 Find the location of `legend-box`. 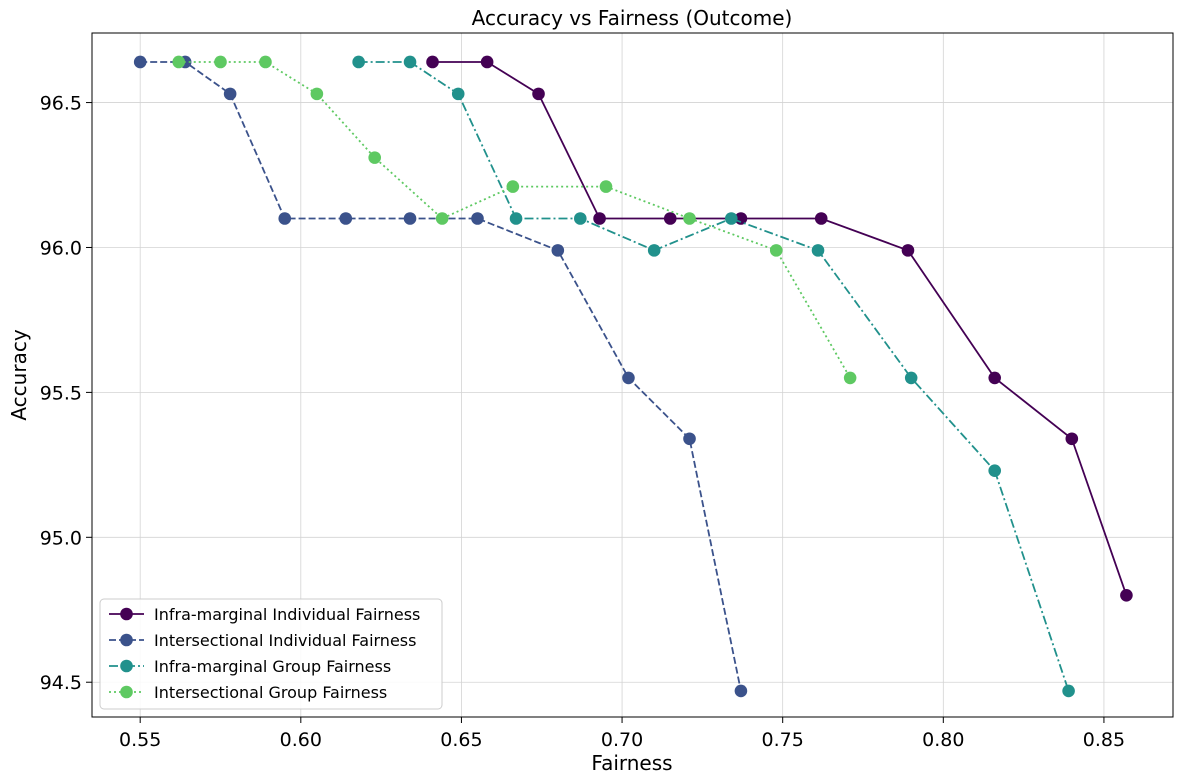

legend-box is located at coordinates (271, 654).